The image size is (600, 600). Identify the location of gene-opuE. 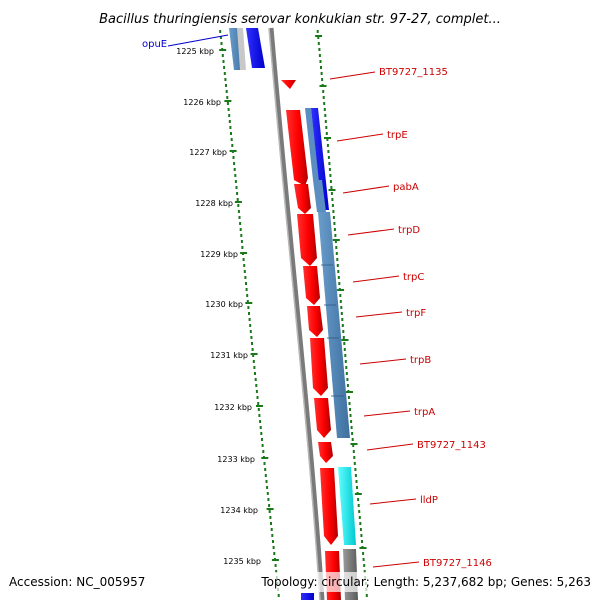
(247, 49).